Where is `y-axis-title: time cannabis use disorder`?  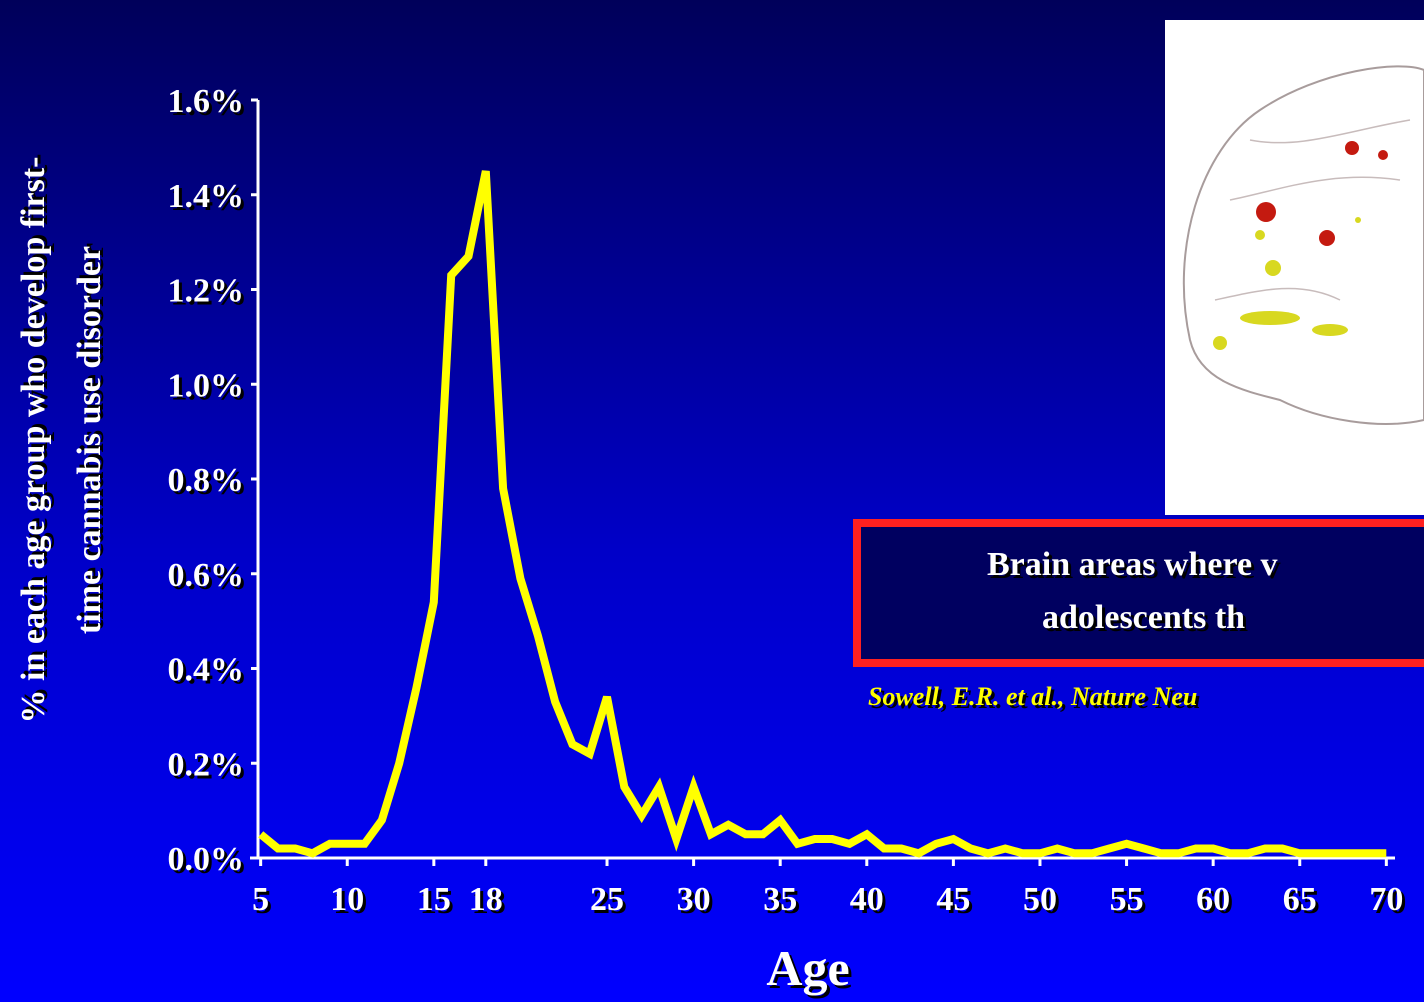 y-axis-title: time cannabis use disorder is located at coordinates (89, 440).